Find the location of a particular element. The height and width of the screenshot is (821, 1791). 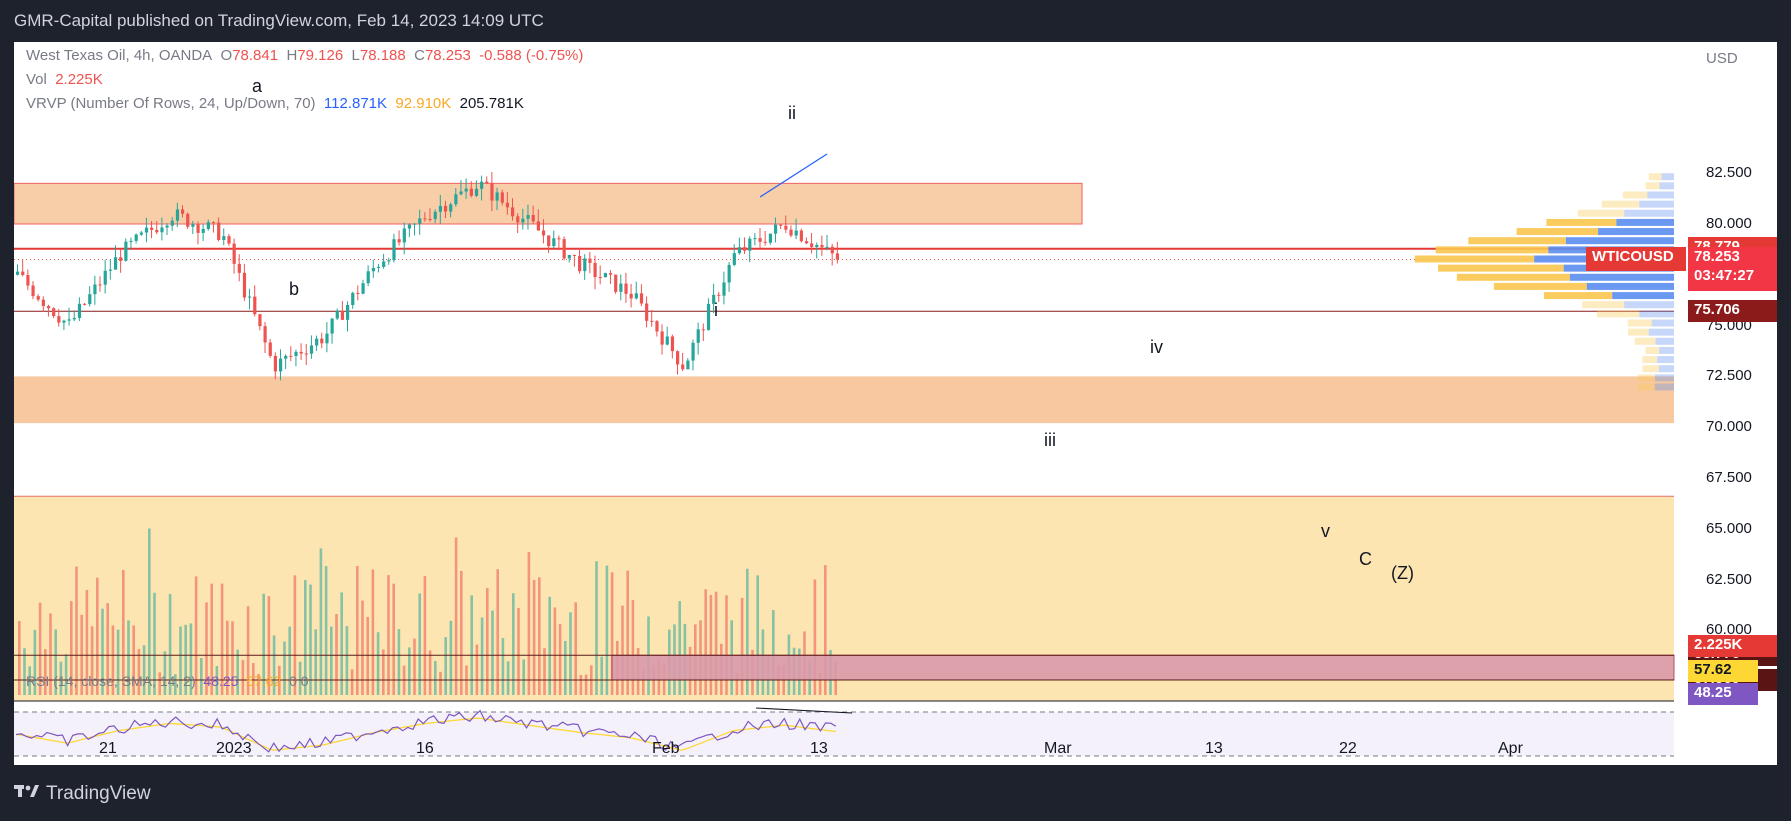

price-axis-currency: USD is located at coordinates (1722, 58).